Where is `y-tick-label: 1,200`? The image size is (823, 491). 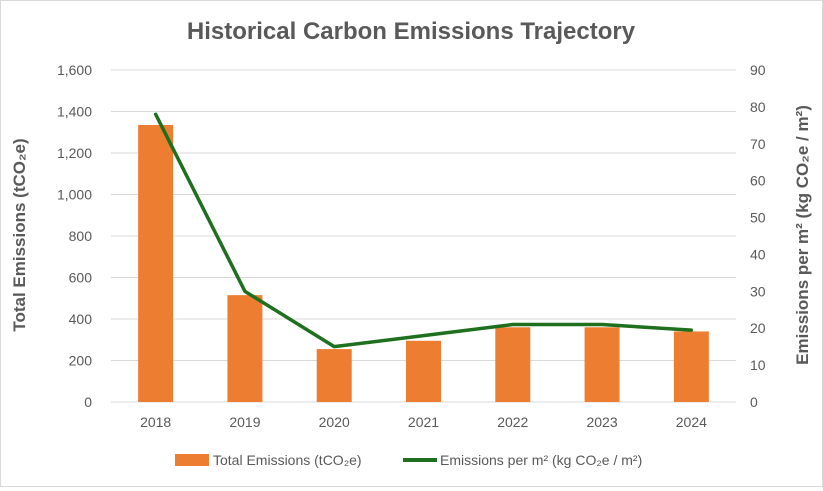 y-tick-label: 1,200 is located at coordinates (74, 153).